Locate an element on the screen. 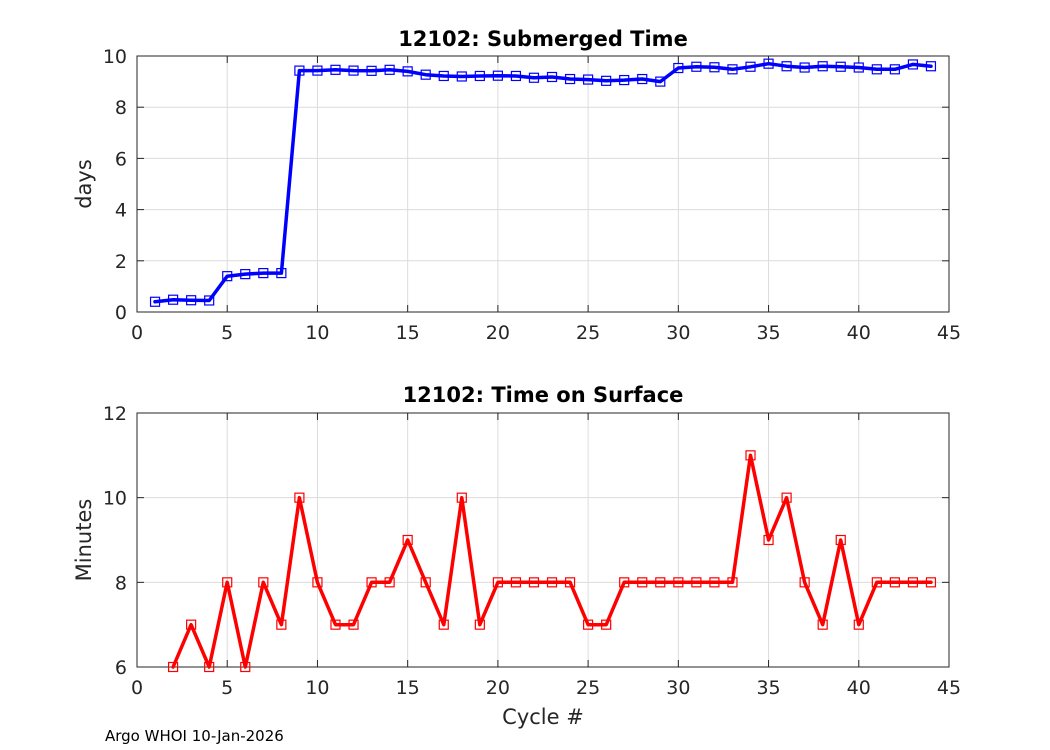 The height and width of the screenshot is (750, 1050). x-tick-label: 25 is located at coordinates (588, 333).